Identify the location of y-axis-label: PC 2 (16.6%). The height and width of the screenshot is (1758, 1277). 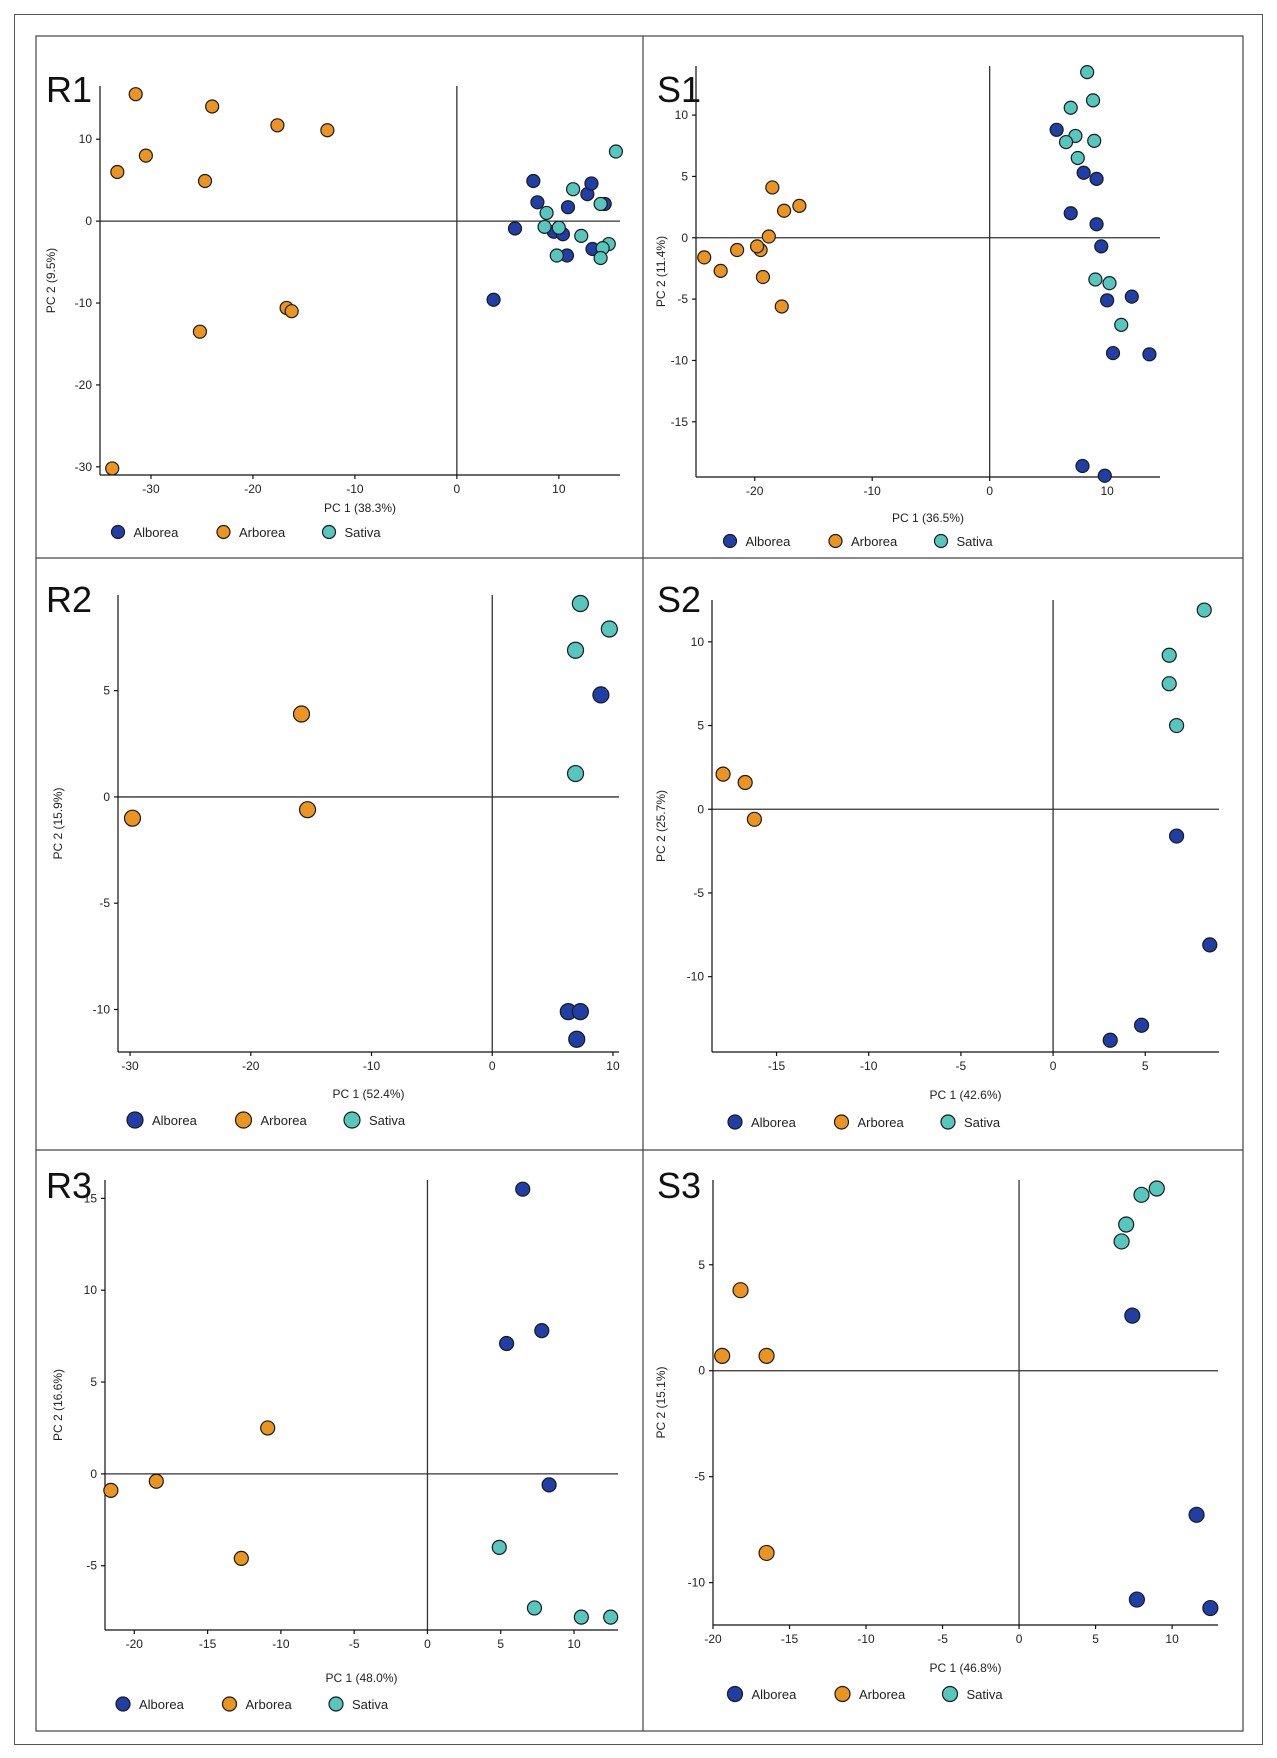
(58, 1405).